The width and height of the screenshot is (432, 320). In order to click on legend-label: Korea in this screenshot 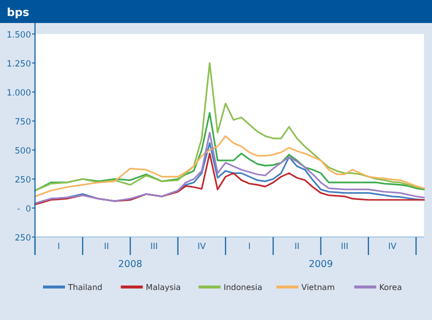, I will do `click(390, 287)`.